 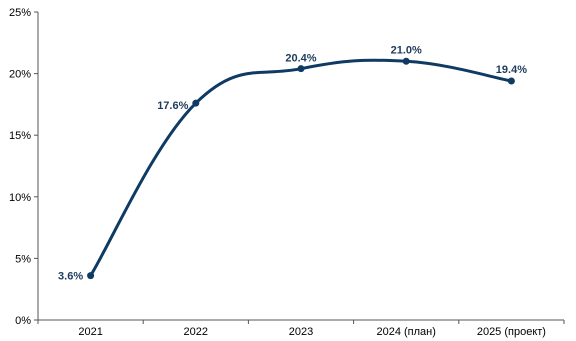 What do you see at coordinates (20, 136) in the screenshot?
I see `y-tick-label: 15%` at bounding box center [20, 136].